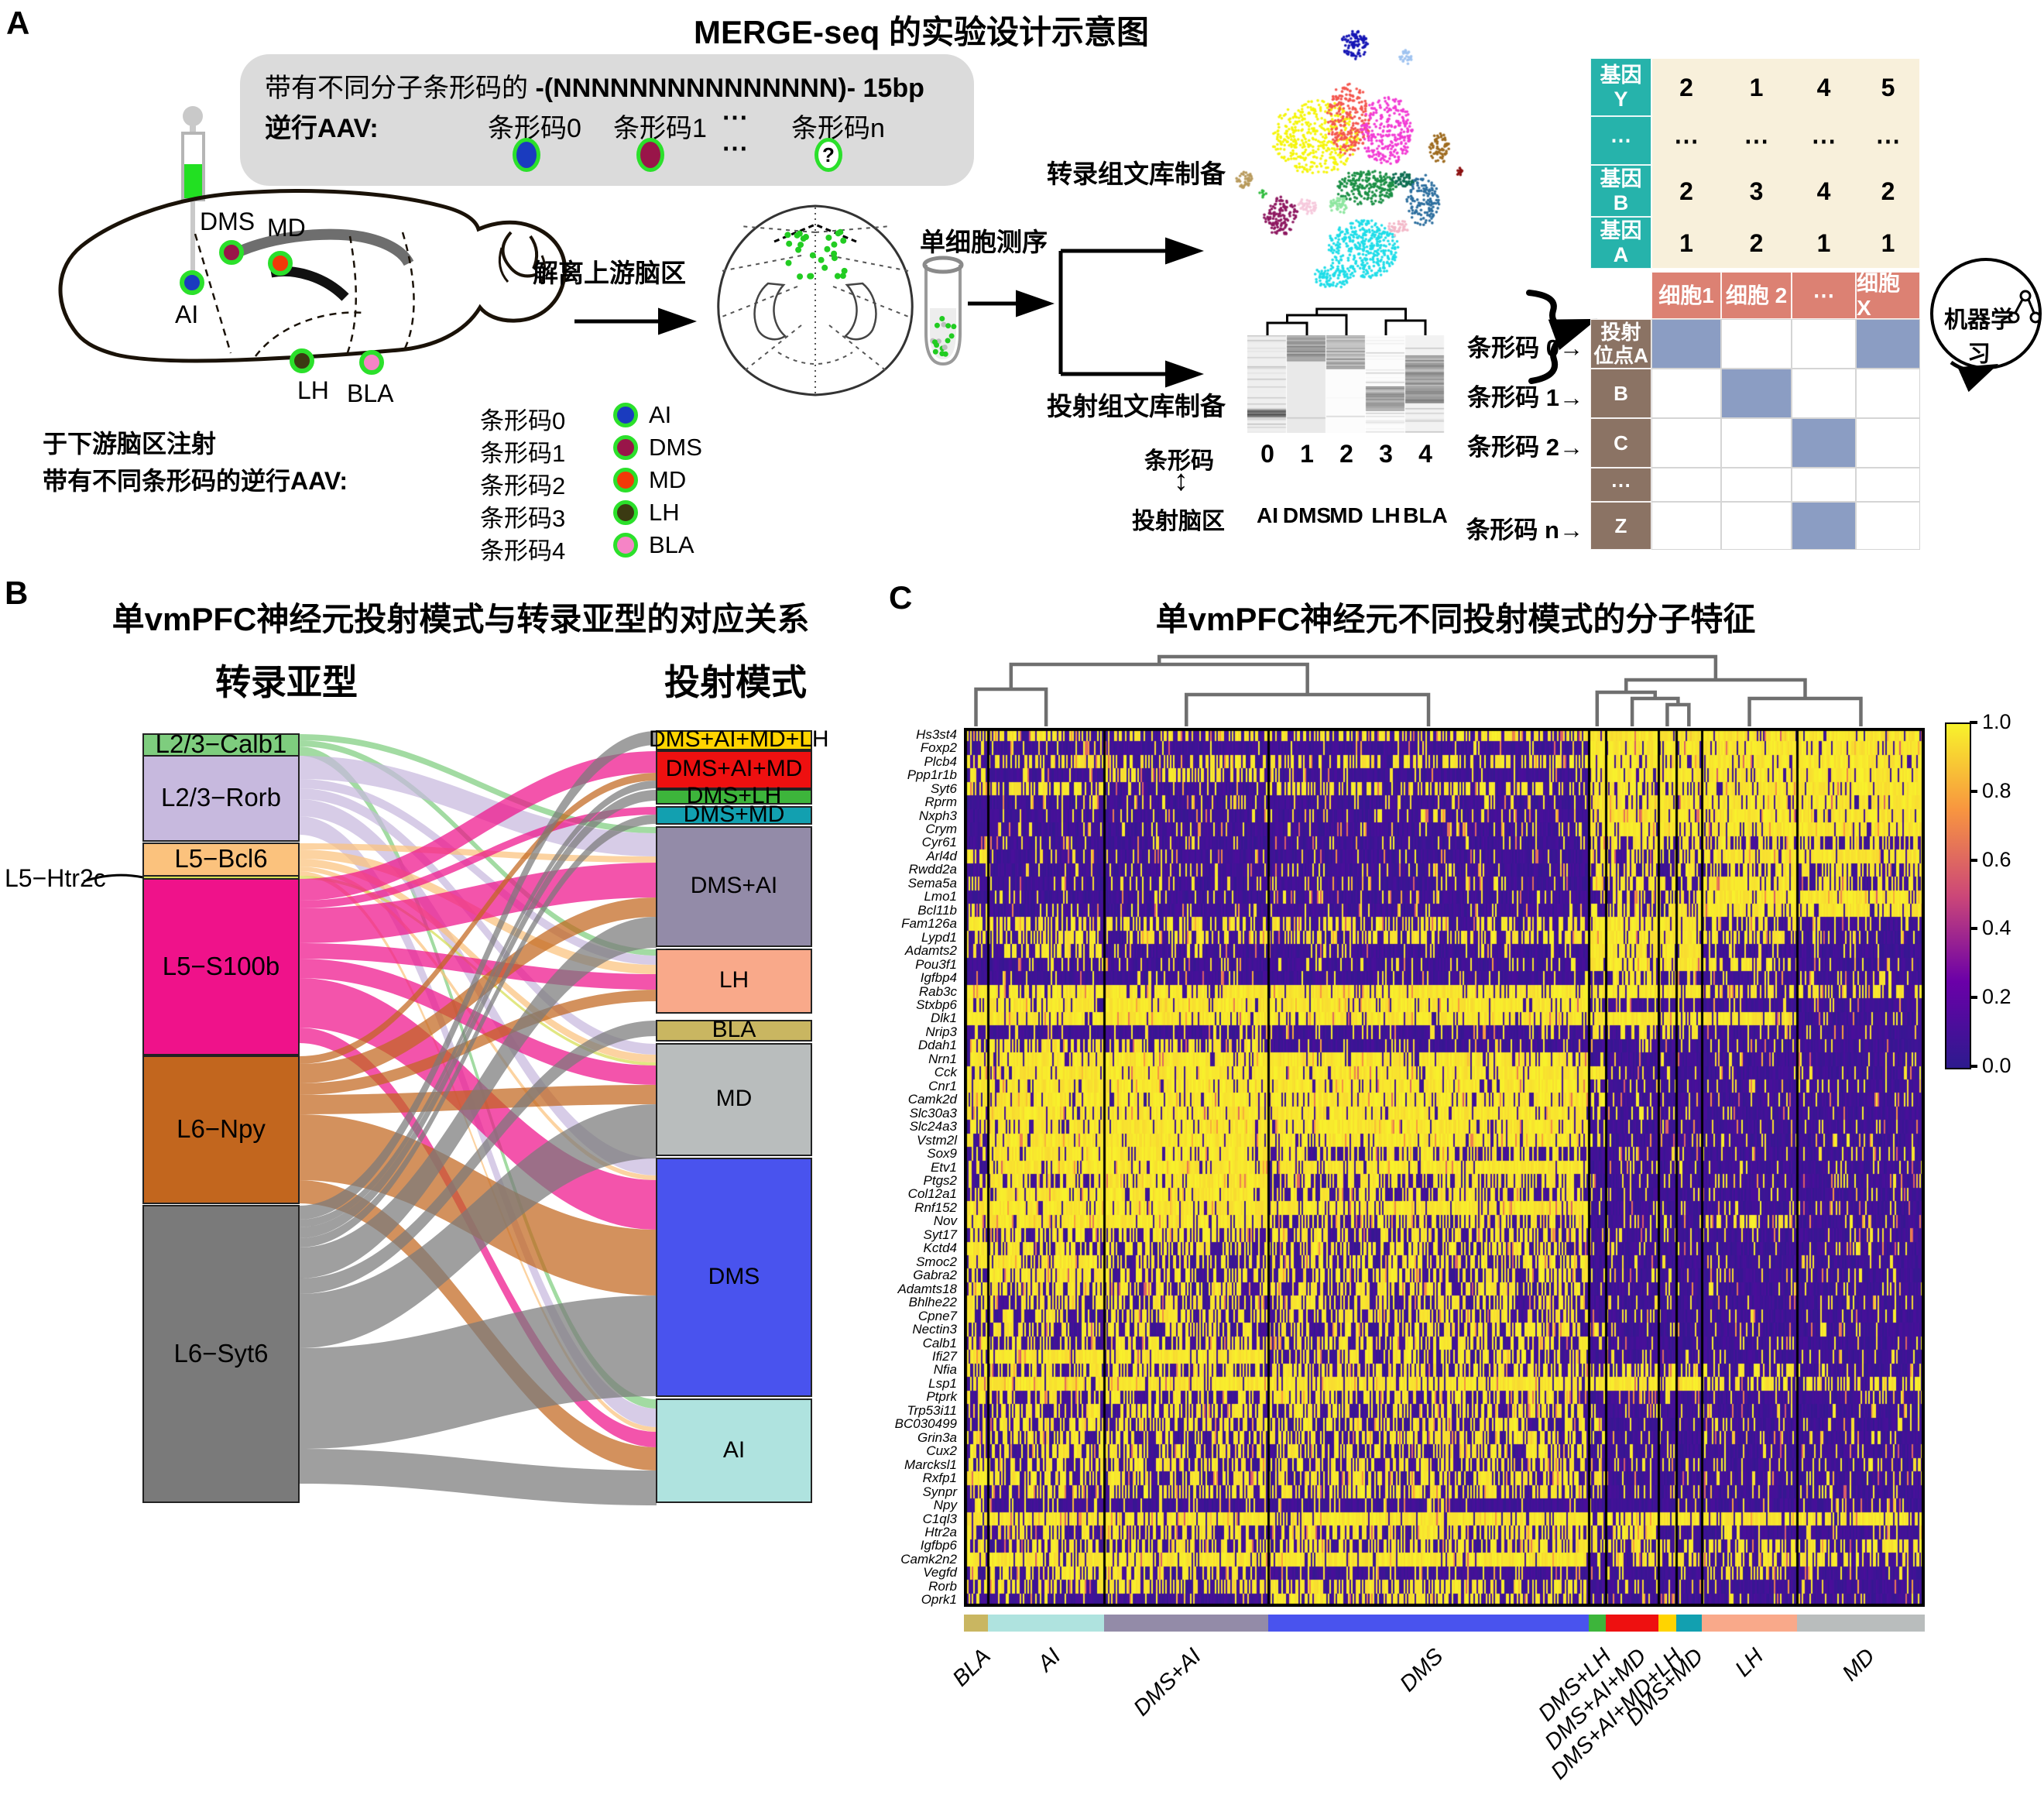 This screenshot has width=2044, height=1812. I want to click on panel-b-title: 单vmPFC神经元投射模式与转录亚型的对应关系, so click(460, 619).